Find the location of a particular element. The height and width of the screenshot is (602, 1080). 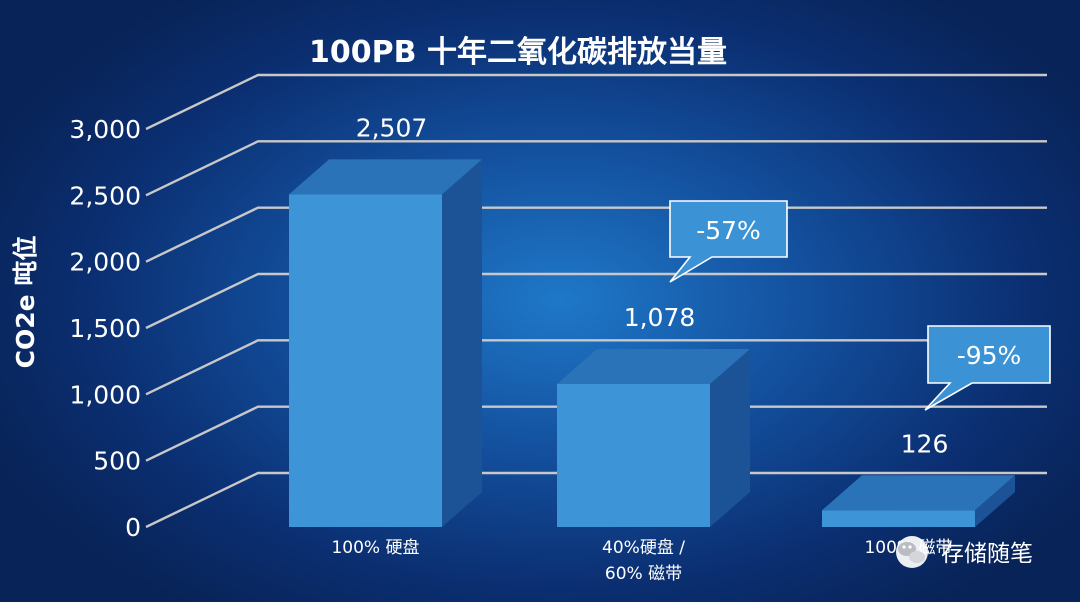

y-tick-label: 0 is located at coordinates (133, 527).